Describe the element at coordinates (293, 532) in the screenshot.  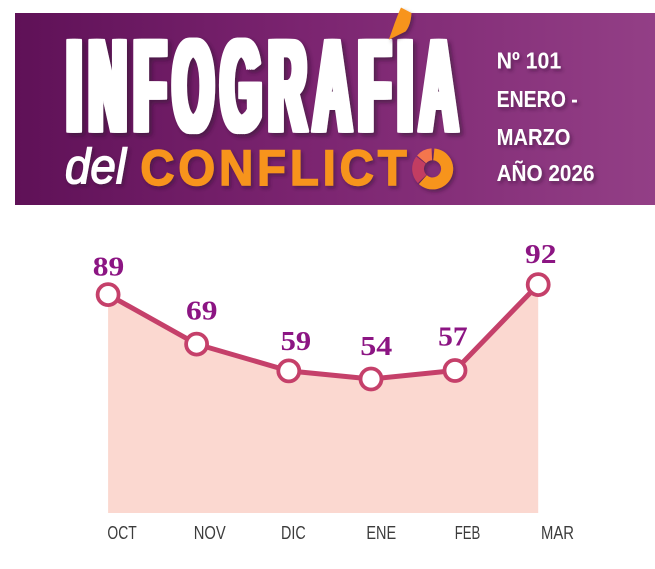
I see `svg-text: DIC` at that location.